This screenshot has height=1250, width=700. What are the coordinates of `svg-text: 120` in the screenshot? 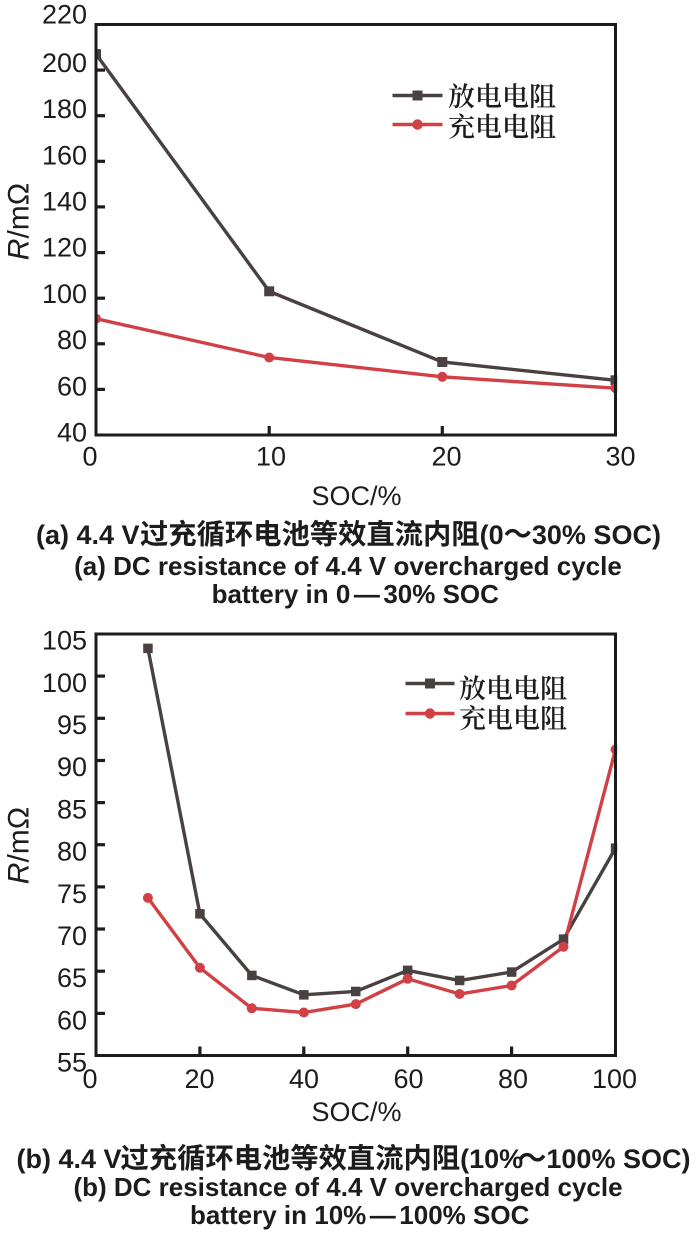 It's located at (64, 248).